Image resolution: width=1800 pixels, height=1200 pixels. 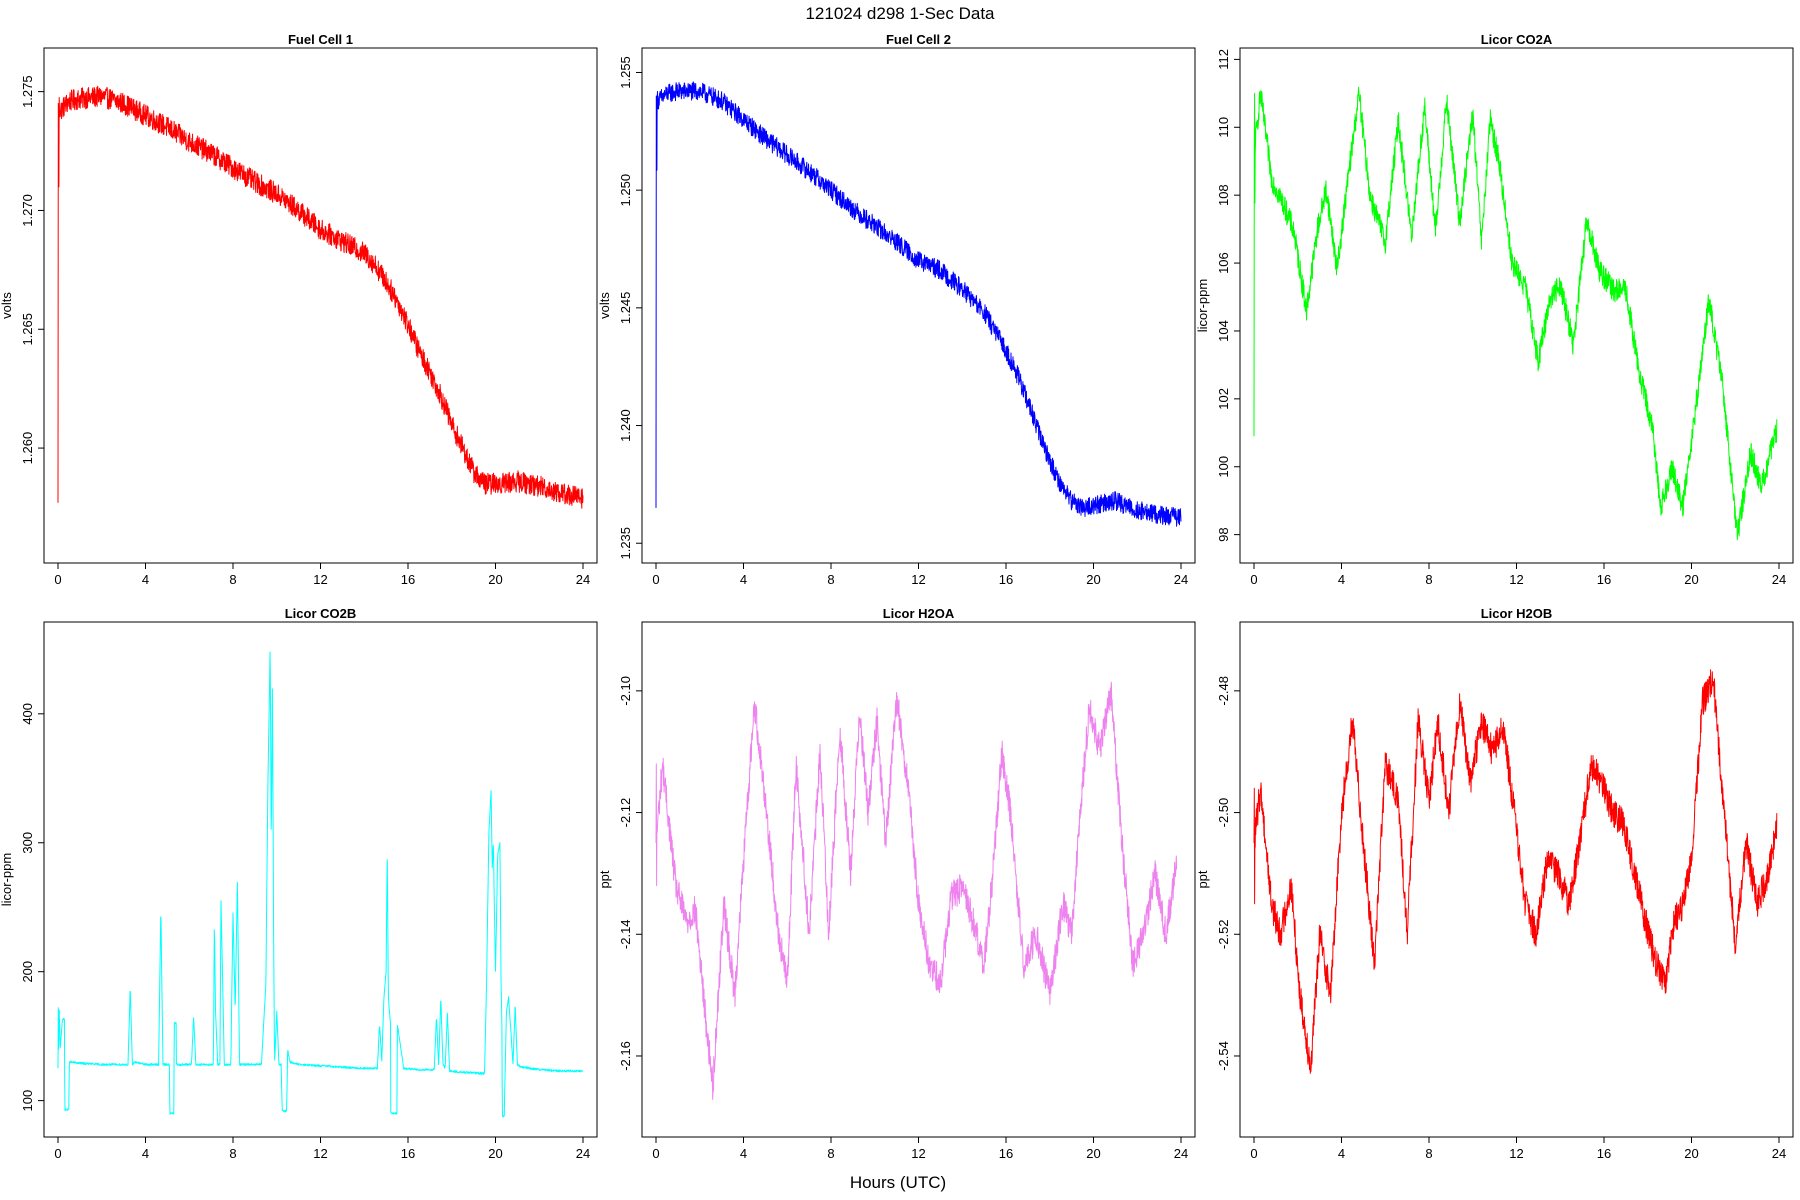 What do you see at coordinates (27, 972) in the screenshot?
I see `y-tick-label: 200` at bounding box center [27, 972].